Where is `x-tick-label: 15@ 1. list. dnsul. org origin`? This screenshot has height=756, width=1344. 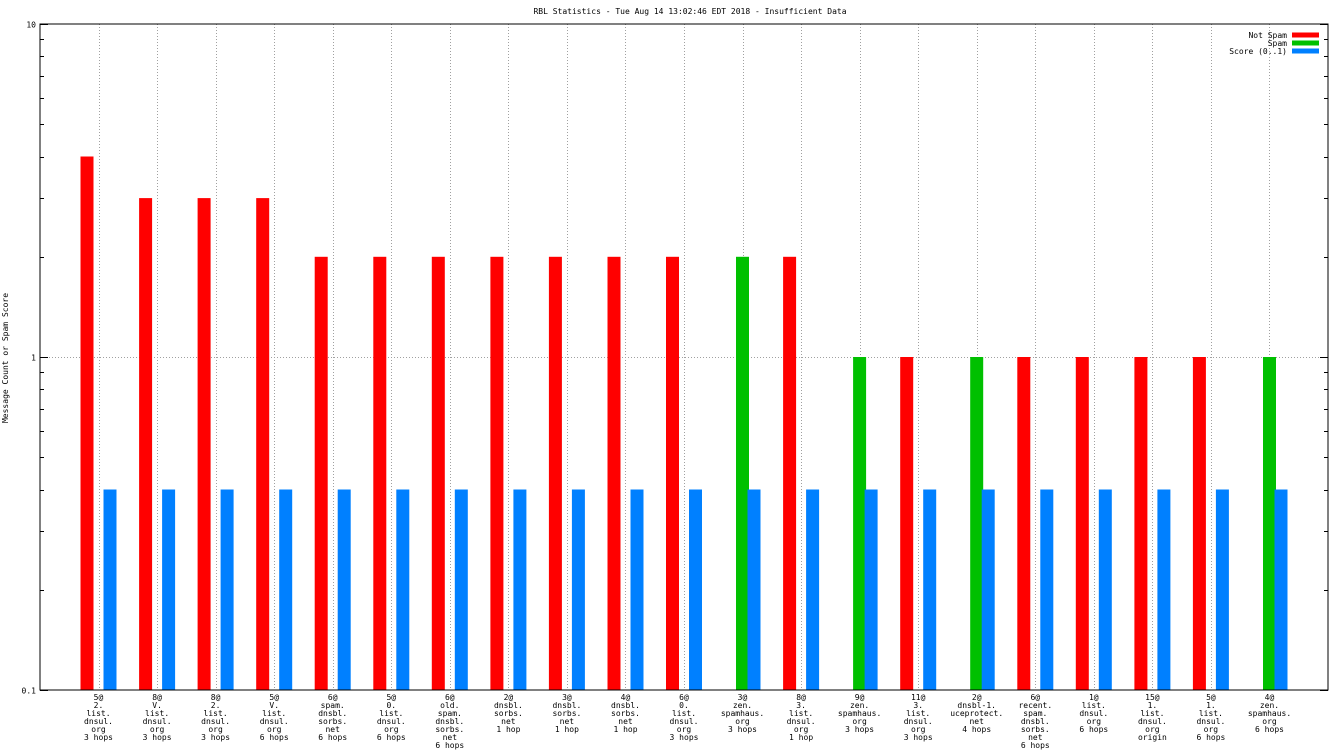 x-tick-label: 15@ 1. list. dnsul. org origin is located at coordinates (1152, 717).